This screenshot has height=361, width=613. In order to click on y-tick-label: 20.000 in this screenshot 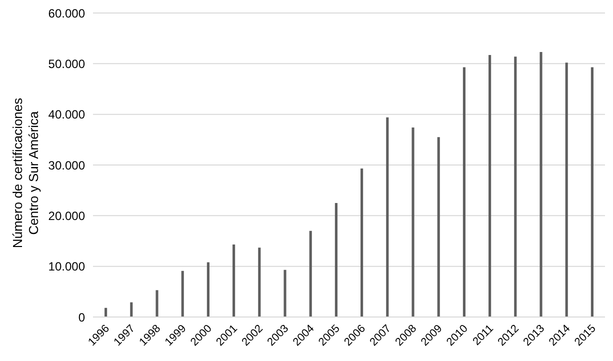, I will do `click(67, 215)`.